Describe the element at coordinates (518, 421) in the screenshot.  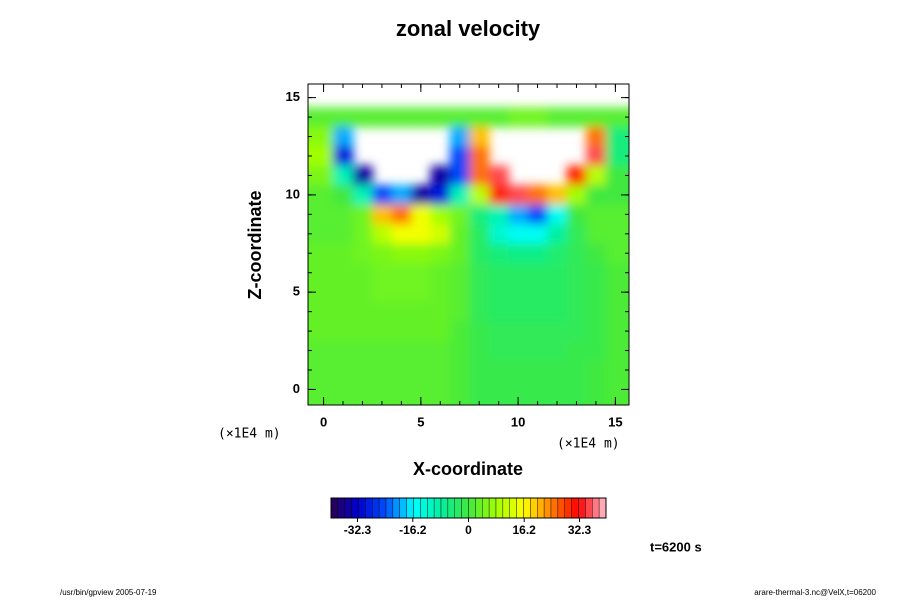
I see `x-tick-label: 10` at that location.